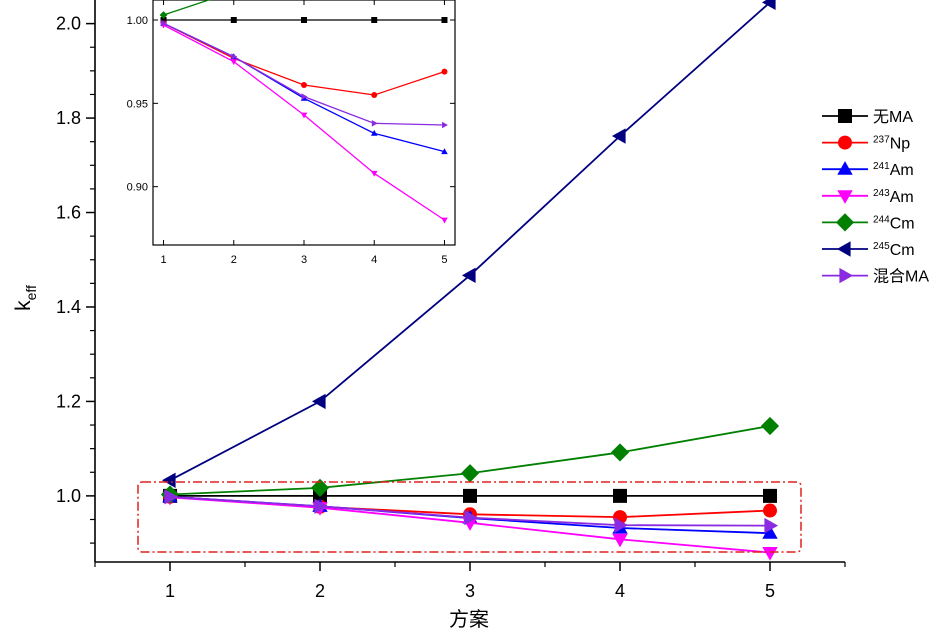 The image size is (941, 639). I want to click on legend-label-name: 无MA, so click(893, 117).